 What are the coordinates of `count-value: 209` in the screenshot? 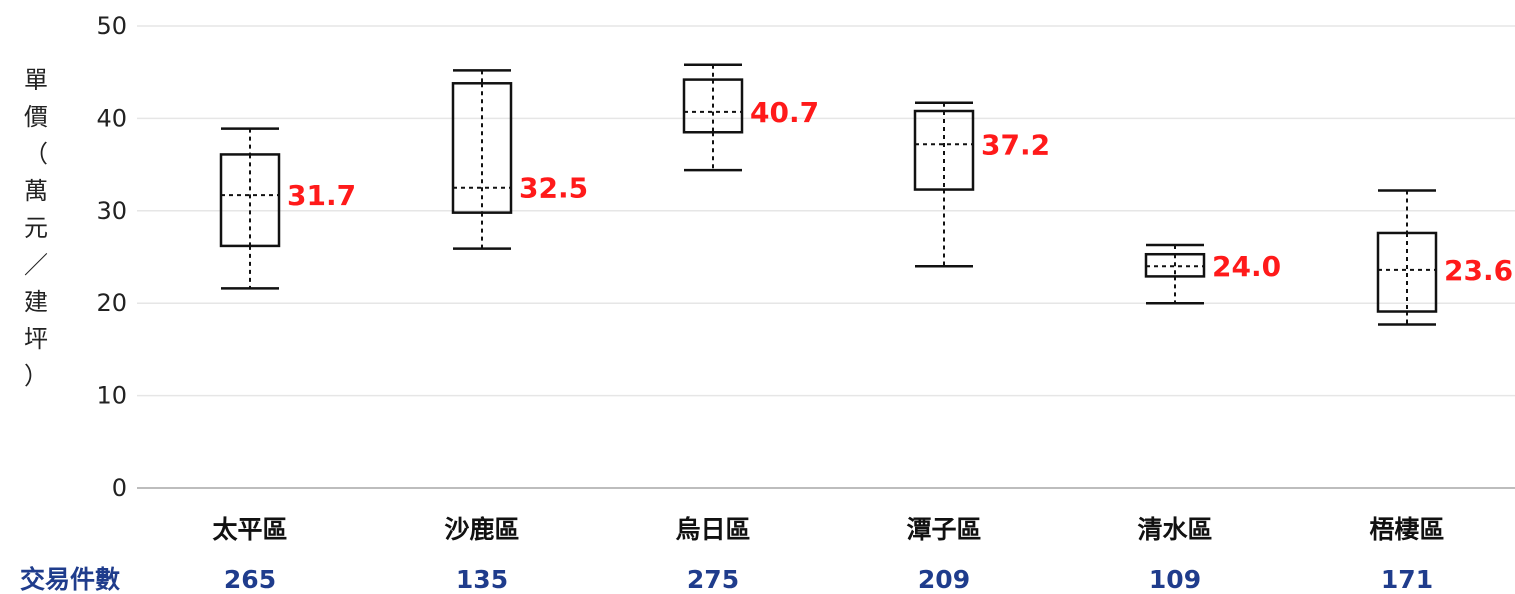 It's located at (944, 579).